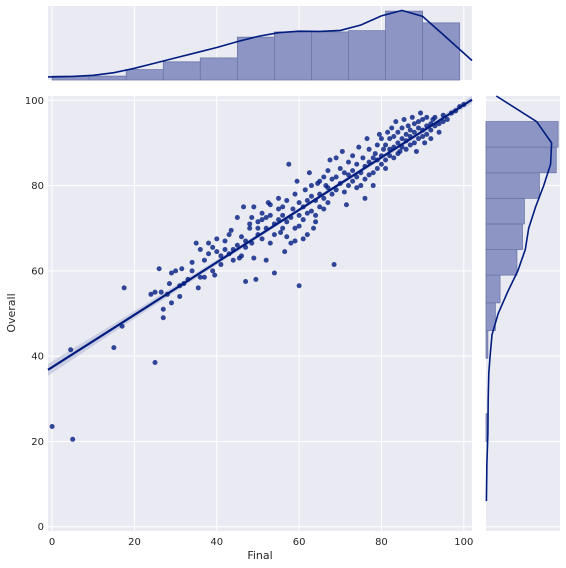  Describe the element at coordinates (299, 542) in the screenshot. I see `x-tick-label: 60` at that location.